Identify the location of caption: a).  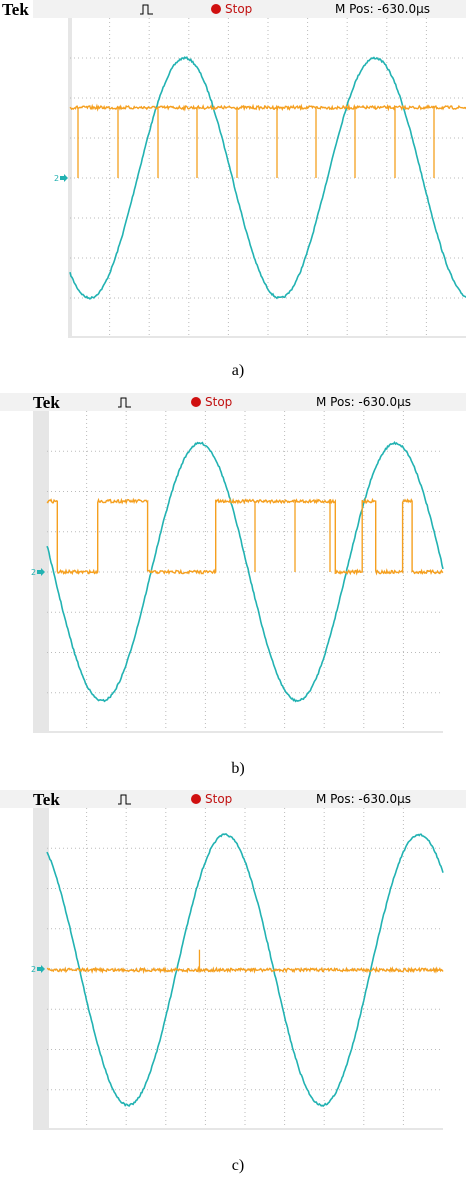
(238, 370).